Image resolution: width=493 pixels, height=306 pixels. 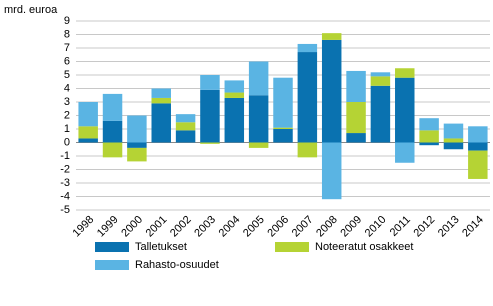 I want to click on x-tick-label: 2012, so click(x=424, y=227).